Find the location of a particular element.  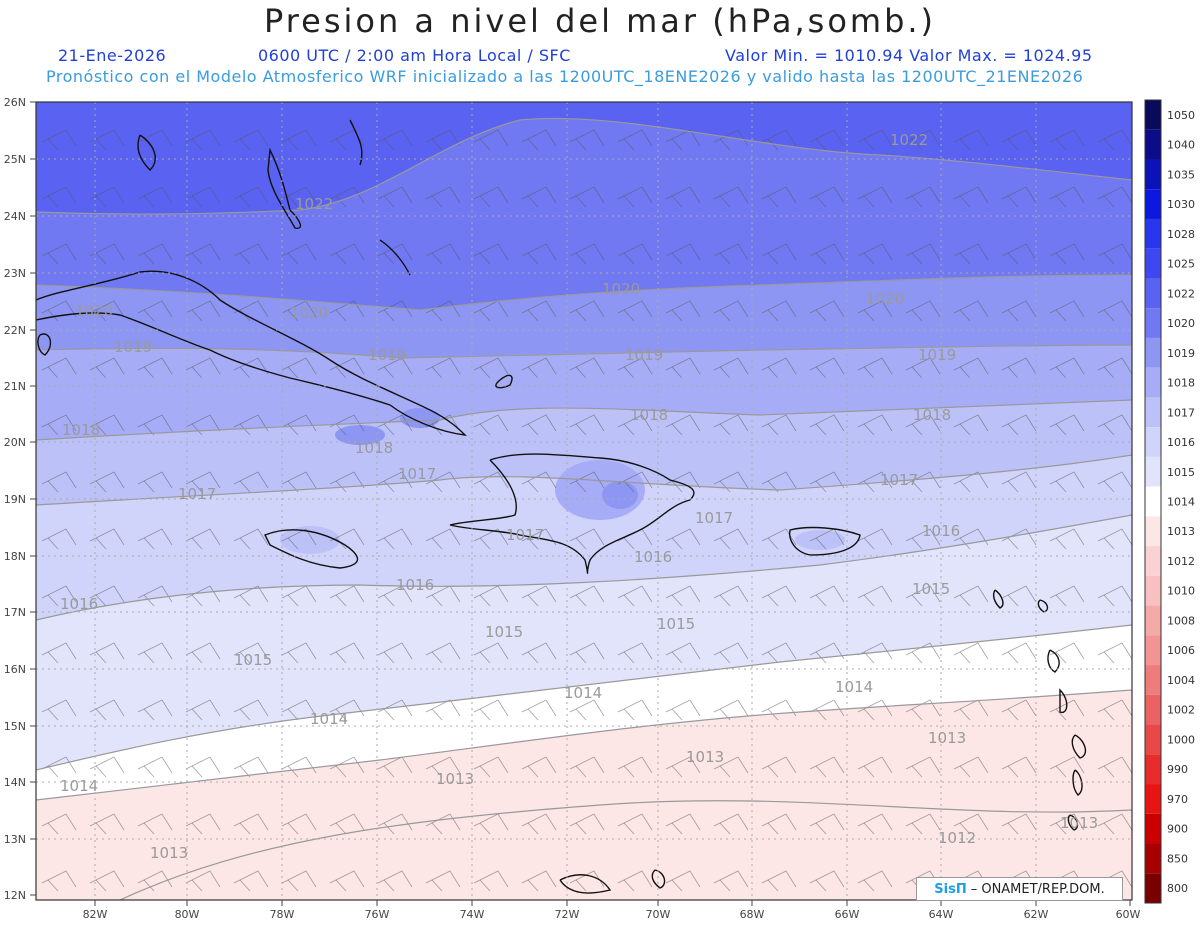

longitude-ticks is located at coordinates (612, 903).